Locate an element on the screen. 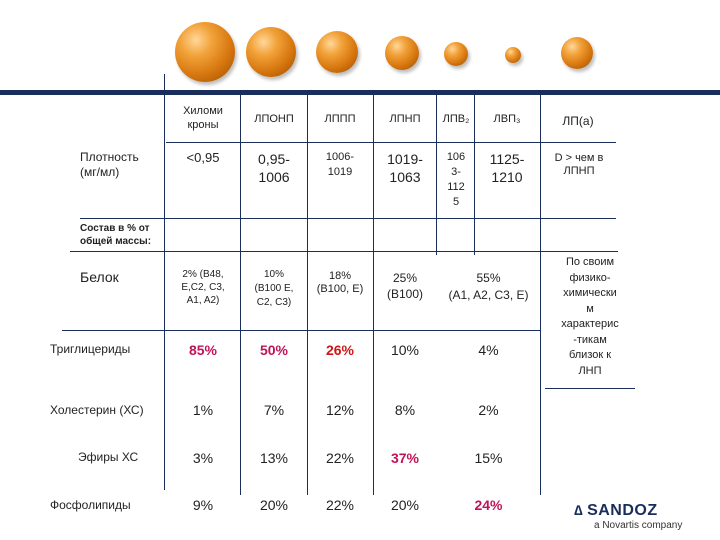  ldl-sphere-icon is located at coordinates (402, 53).